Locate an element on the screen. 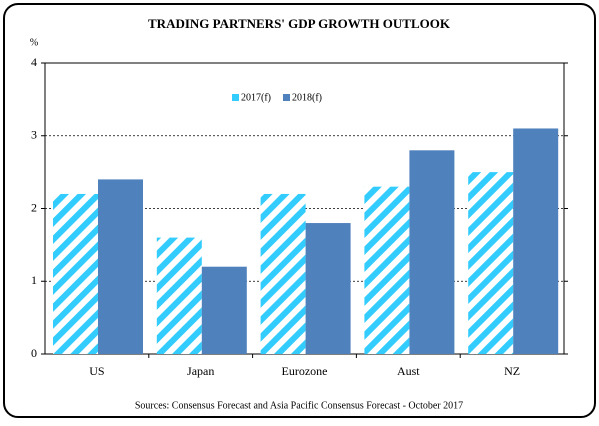 The height and width of the screenshot is (426, 599). y-axis-label: % is located at coordinates (34, 42).